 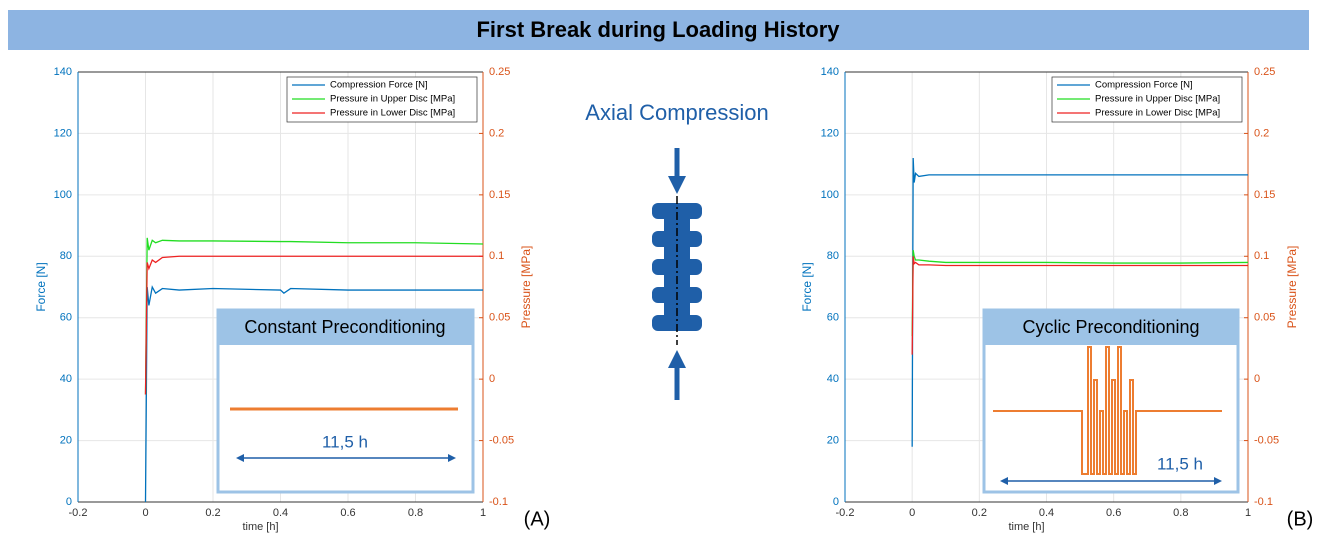 I want to click on panel-label: (B), so click(x=1300, y=519).